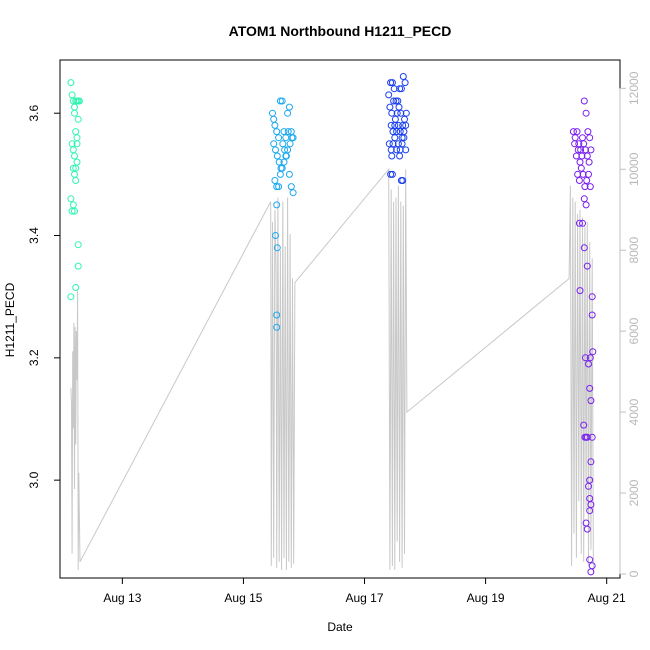 This screenshot has height=650, width=650. What do you see at coordinates (634, 492) in the screenshot?
I see `y-right-tick-label-2: 2000` at bounding box center [634, 492].